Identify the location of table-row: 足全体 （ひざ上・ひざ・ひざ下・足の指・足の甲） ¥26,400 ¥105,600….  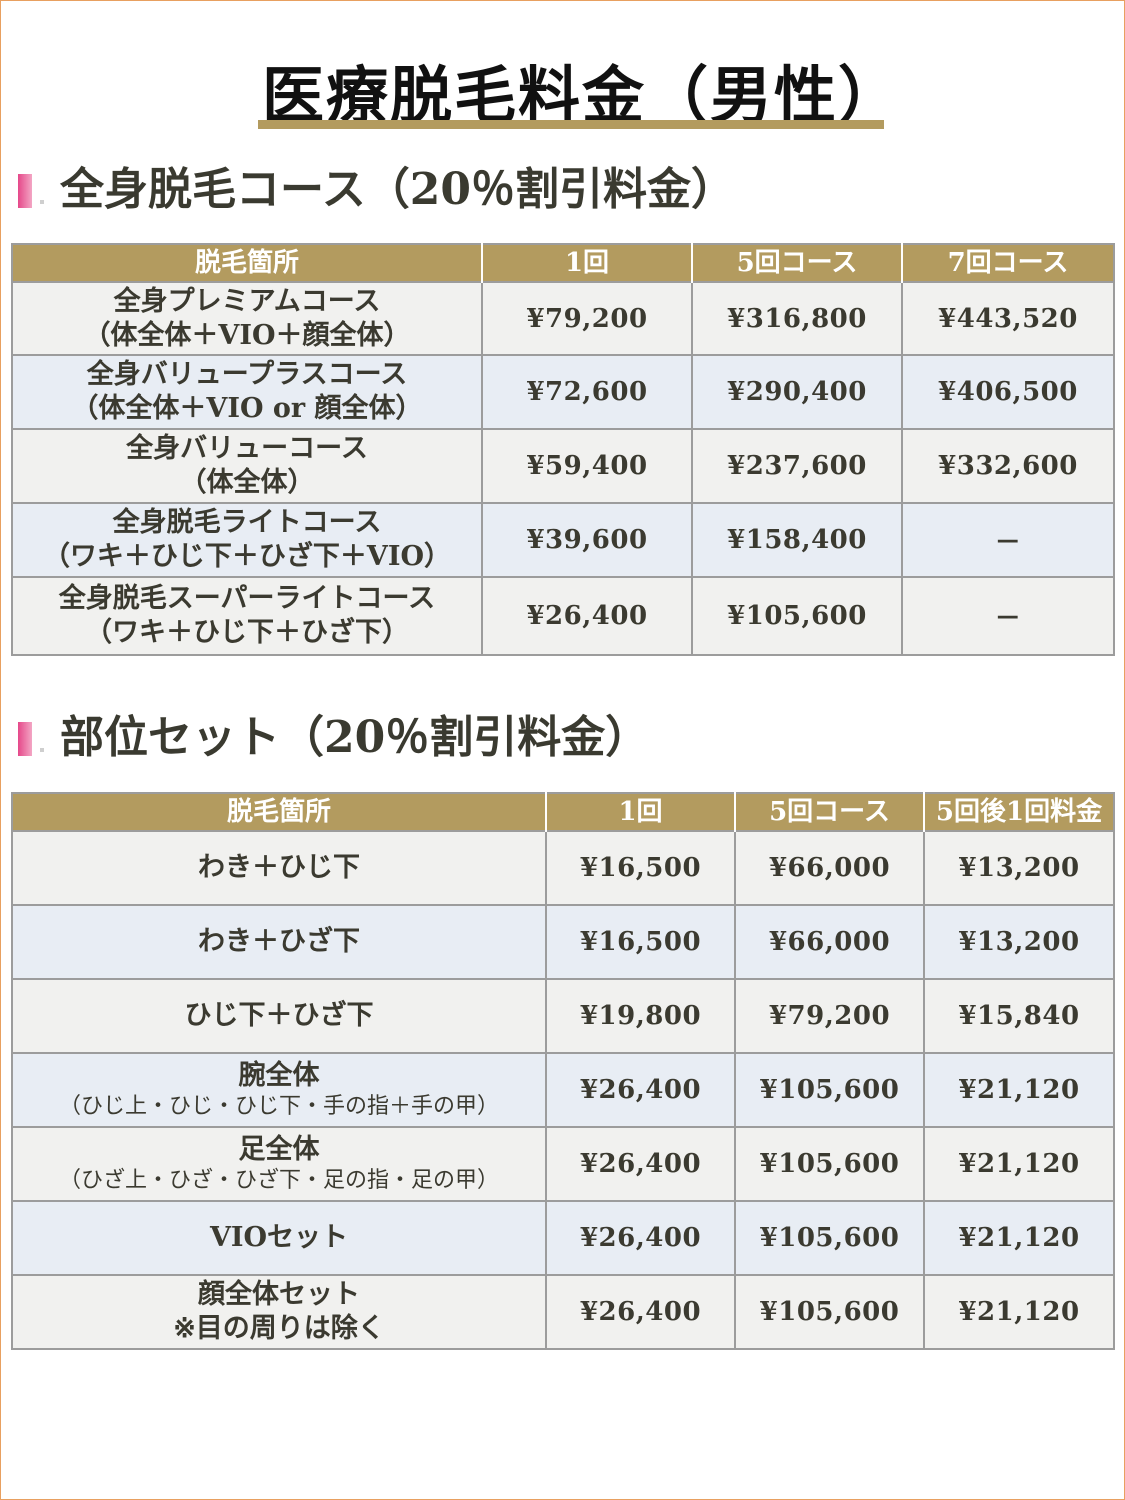
(563, 1164).